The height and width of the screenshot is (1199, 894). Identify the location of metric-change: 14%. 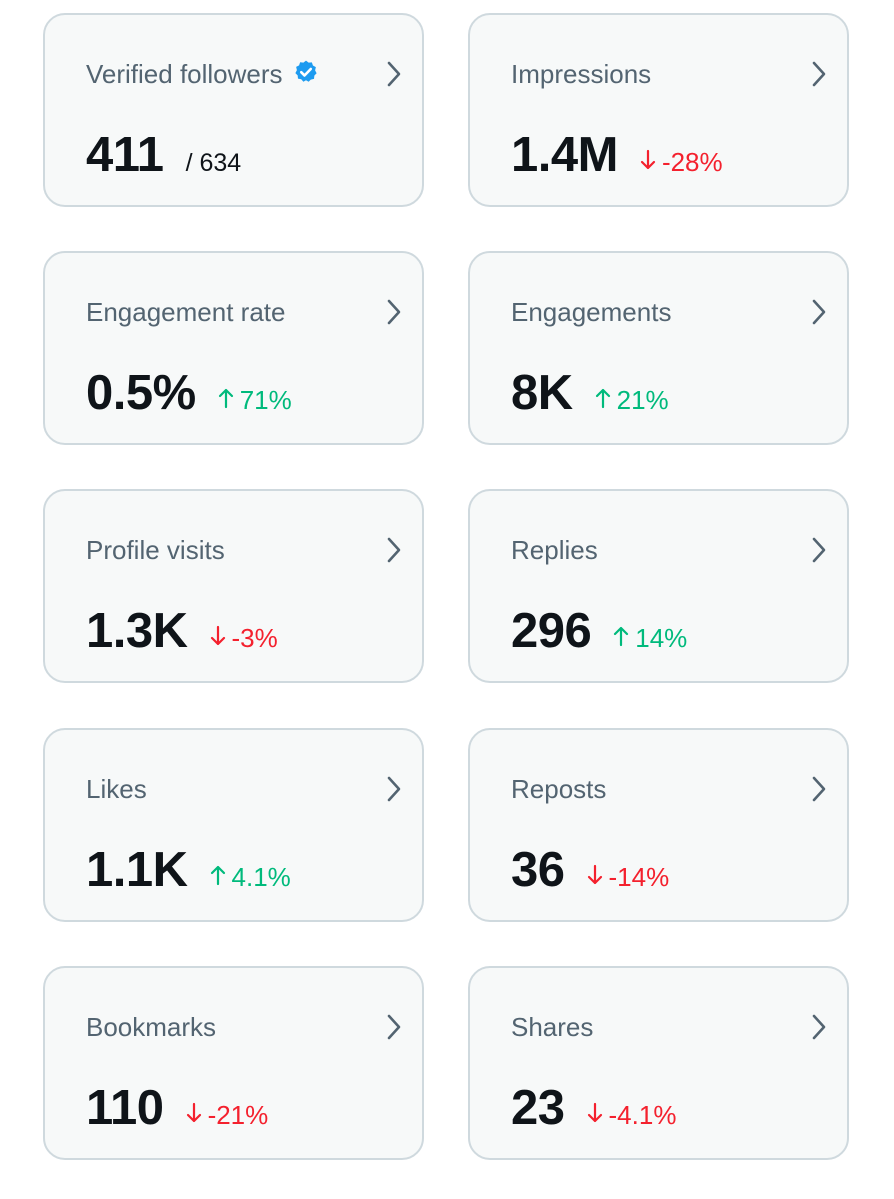
(650, 638).